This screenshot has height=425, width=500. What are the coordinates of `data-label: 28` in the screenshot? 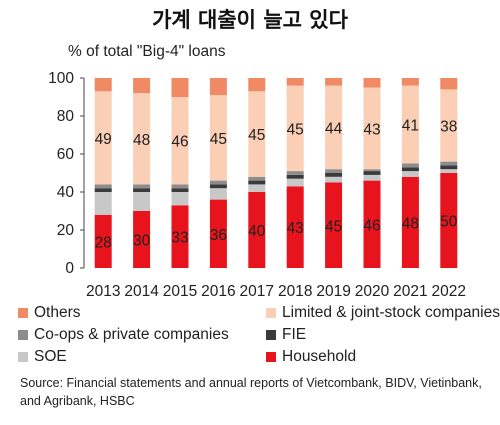 It's located at (103, 242).